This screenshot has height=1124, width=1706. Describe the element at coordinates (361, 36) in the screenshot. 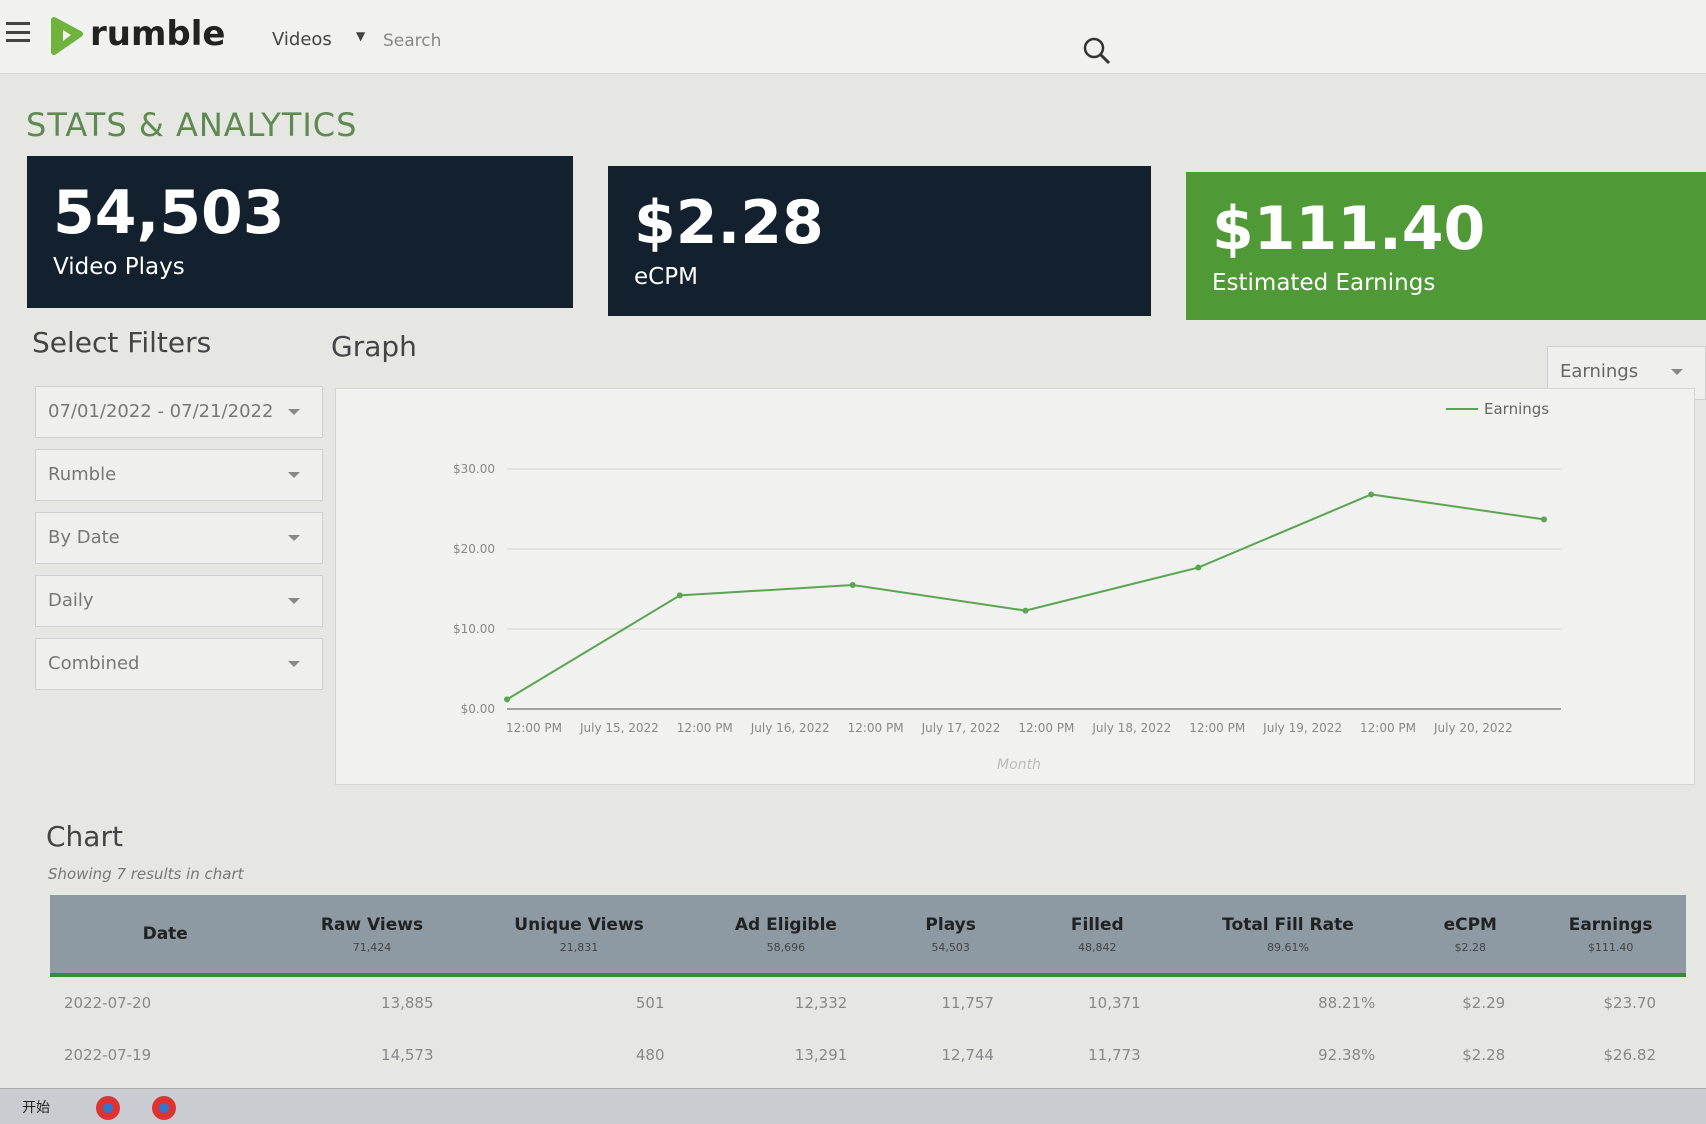

I see `menu-arrow: ▼` at that location.